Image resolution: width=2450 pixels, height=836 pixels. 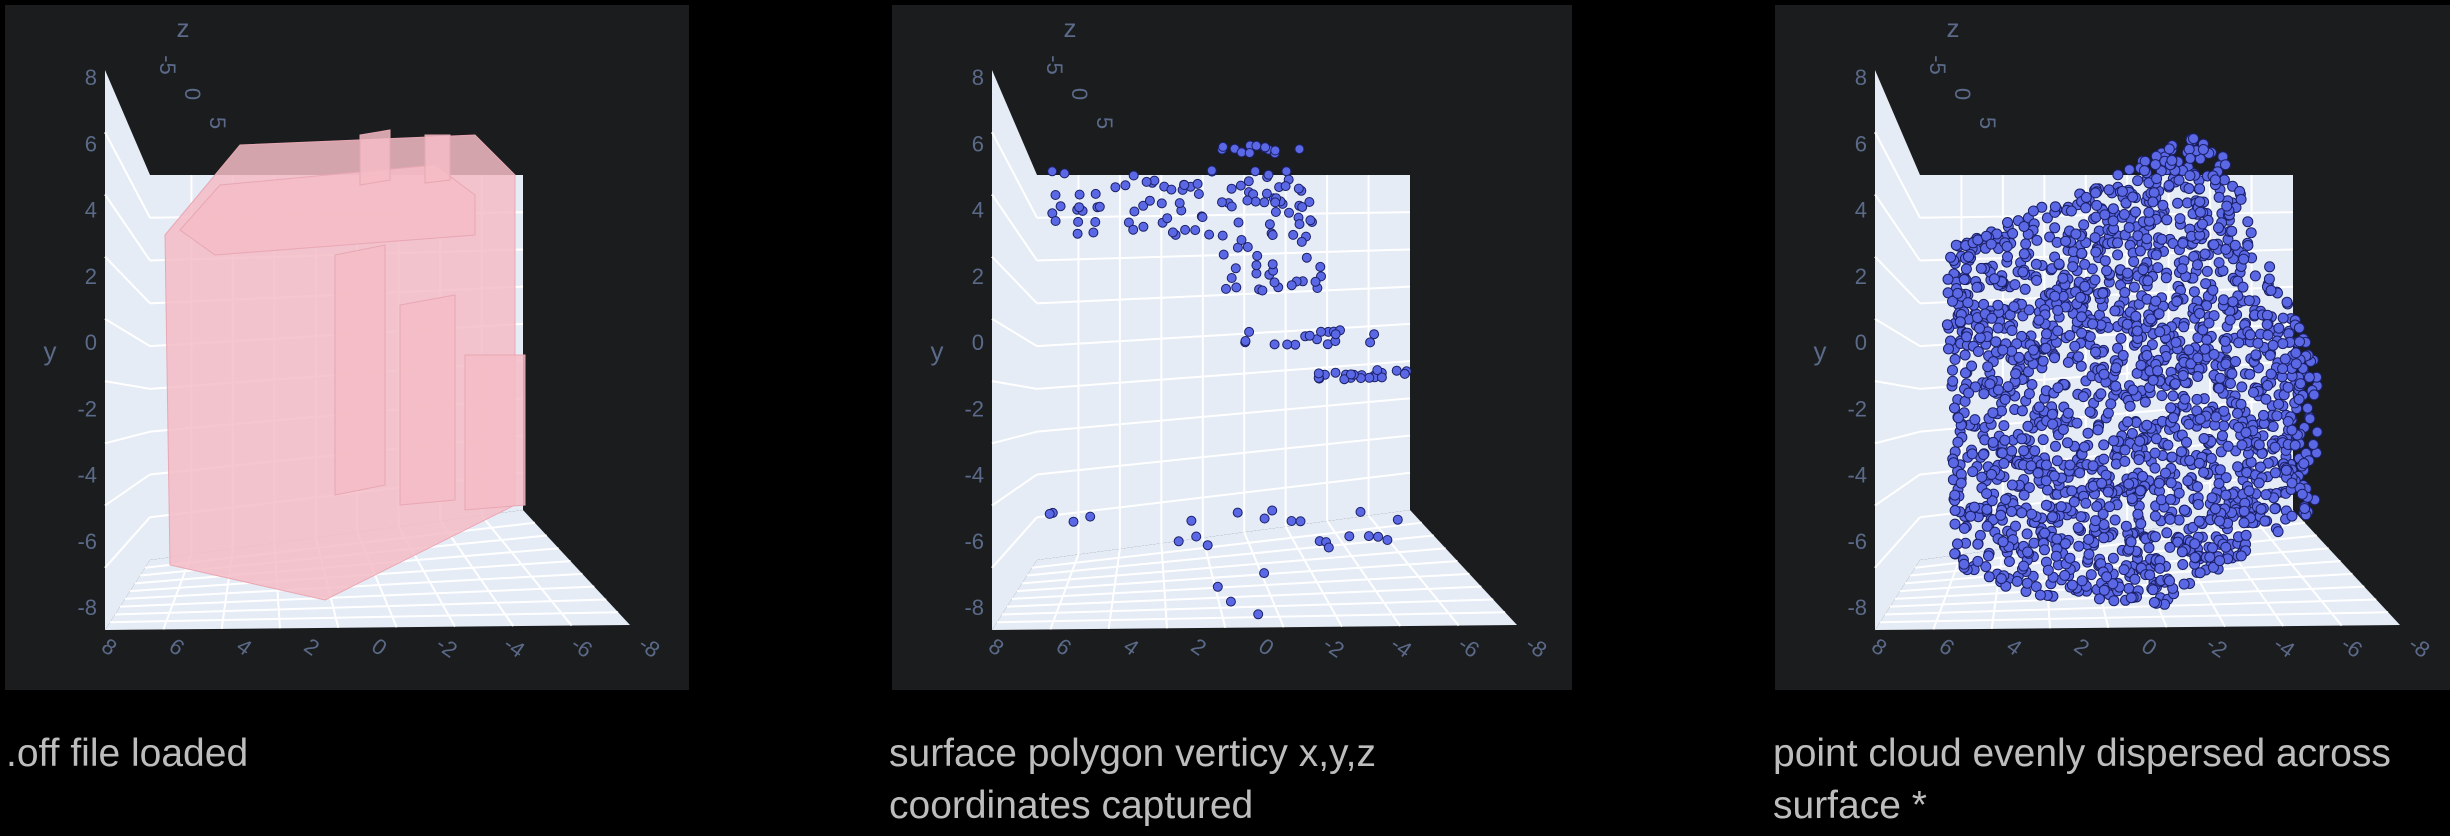 What do you see at coordinates (167, 65) in the screenshot?
I see `z-tick-label: -5` at bounding box center [167, 65].